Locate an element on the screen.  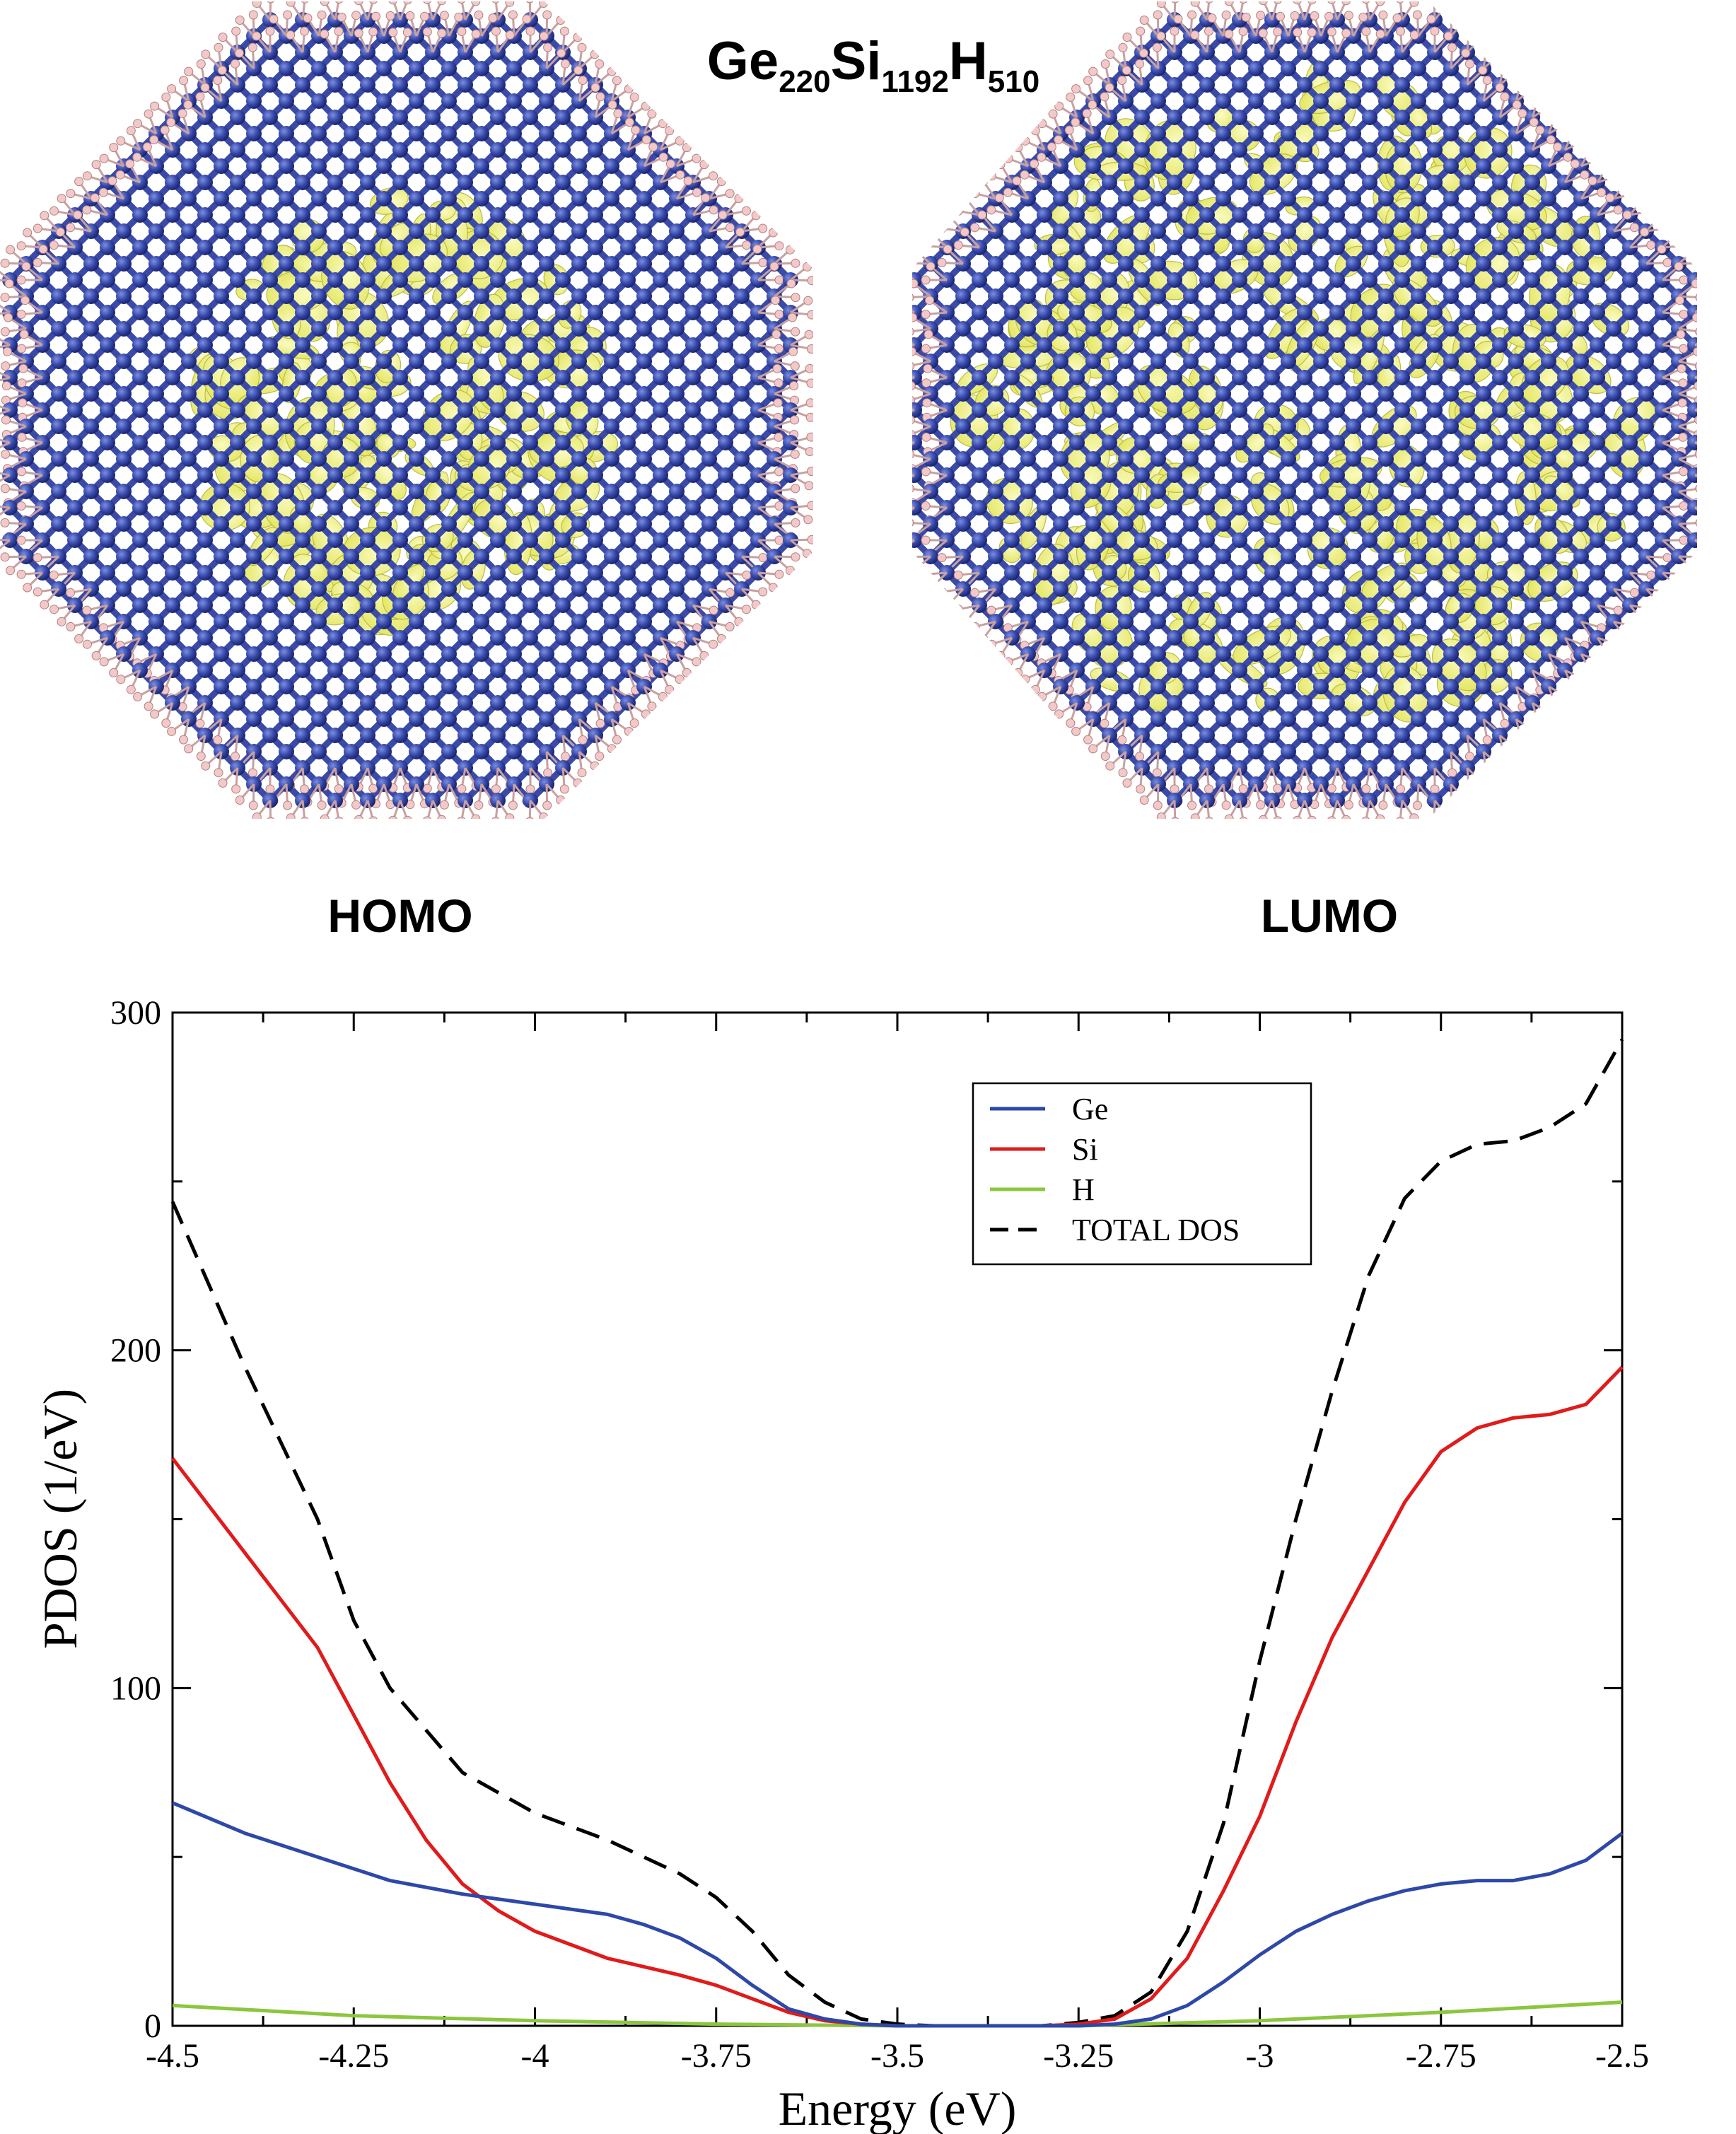
x-tick-label: -2.5 is located at coordinates (1622, 2056).